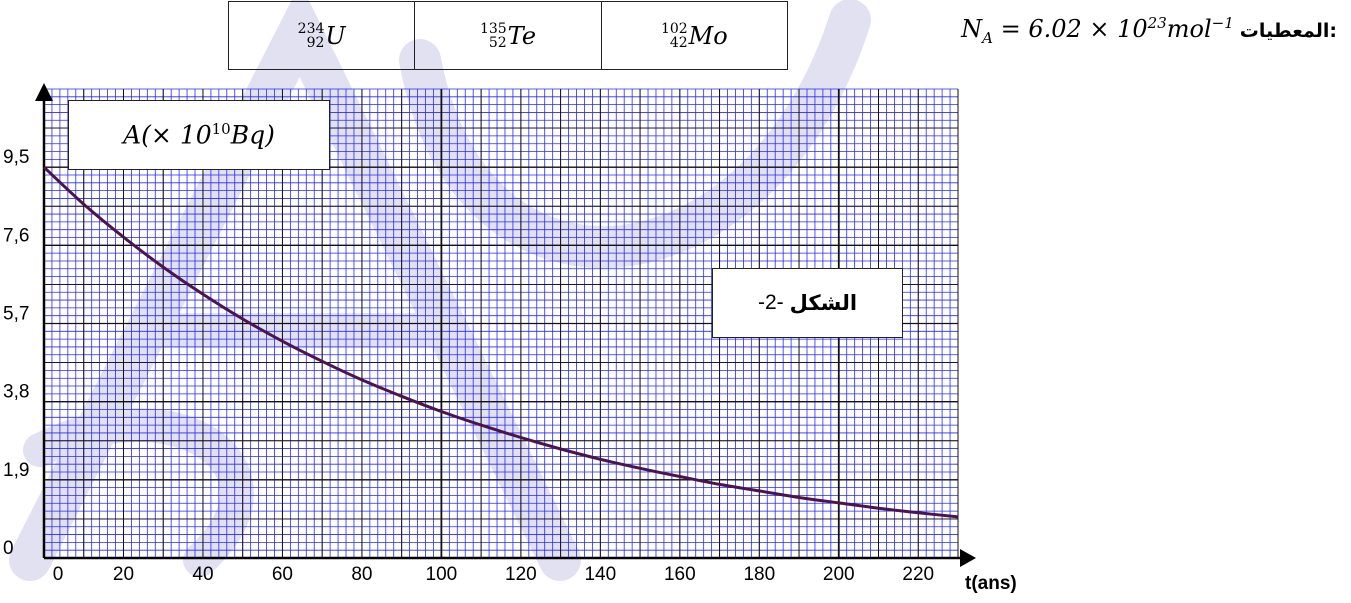 This screenshot has height=603, width=1351. What do you see at coordinates (1070, 29) in the screenshot?
I see `avogadro-equation: = 6.02 × 10` at bounding box center [1070, 29].